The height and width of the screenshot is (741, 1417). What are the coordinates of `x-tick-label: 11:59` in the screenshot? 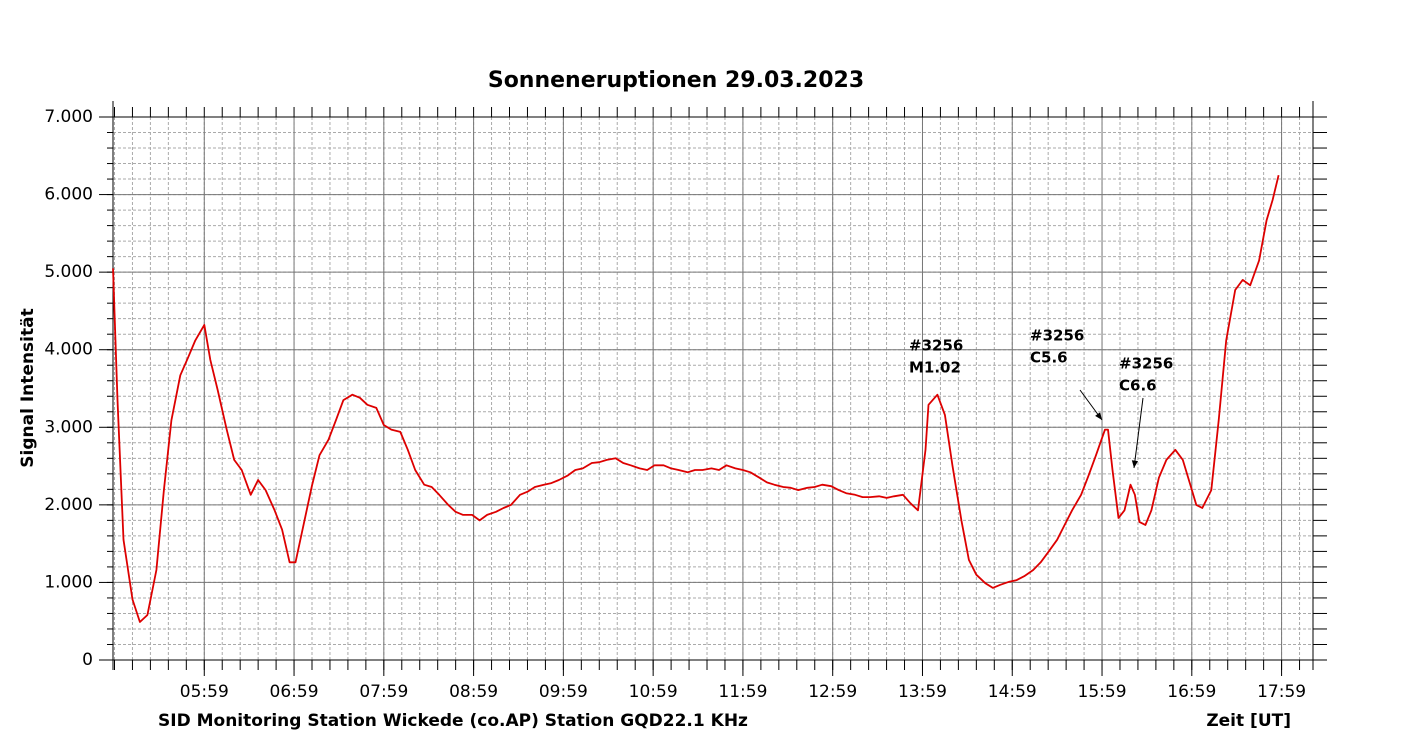 It's located at (742, 692).